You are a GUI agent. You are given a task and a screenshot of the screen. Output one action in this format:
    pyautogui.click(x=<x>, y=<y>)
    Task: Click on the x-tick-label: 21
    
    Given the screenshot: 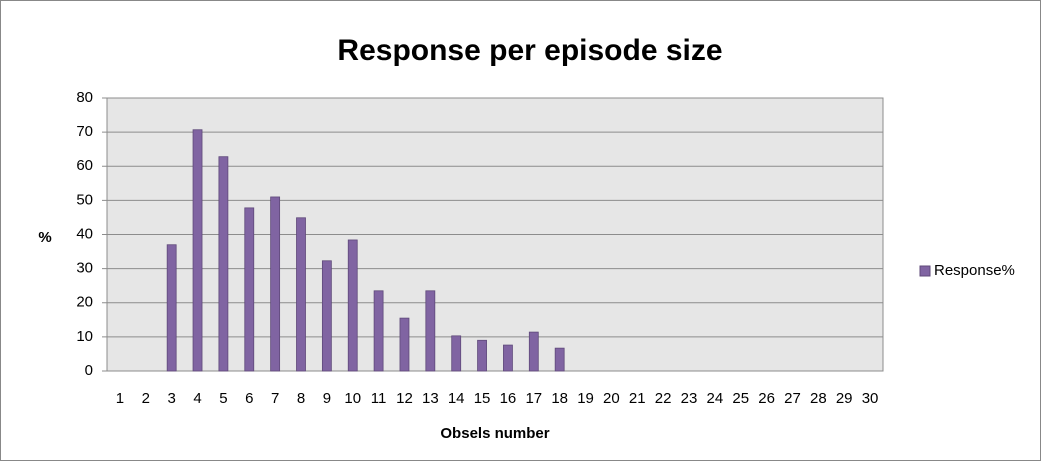 What is the action you would take?
    pyautogui.click(x=637, y=398)
    